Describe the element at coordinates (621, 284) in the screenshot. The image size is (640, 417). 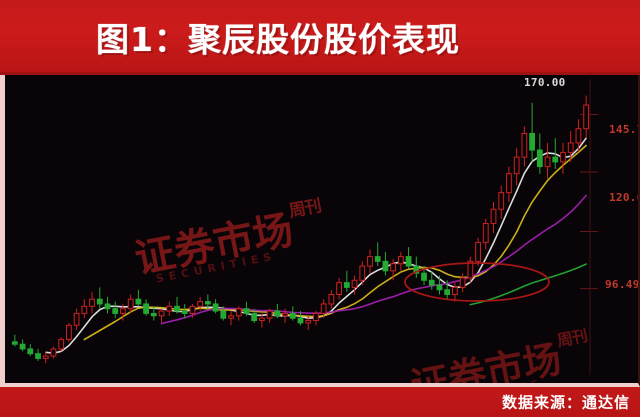
I see `price-label-3: 96.49` at that location.